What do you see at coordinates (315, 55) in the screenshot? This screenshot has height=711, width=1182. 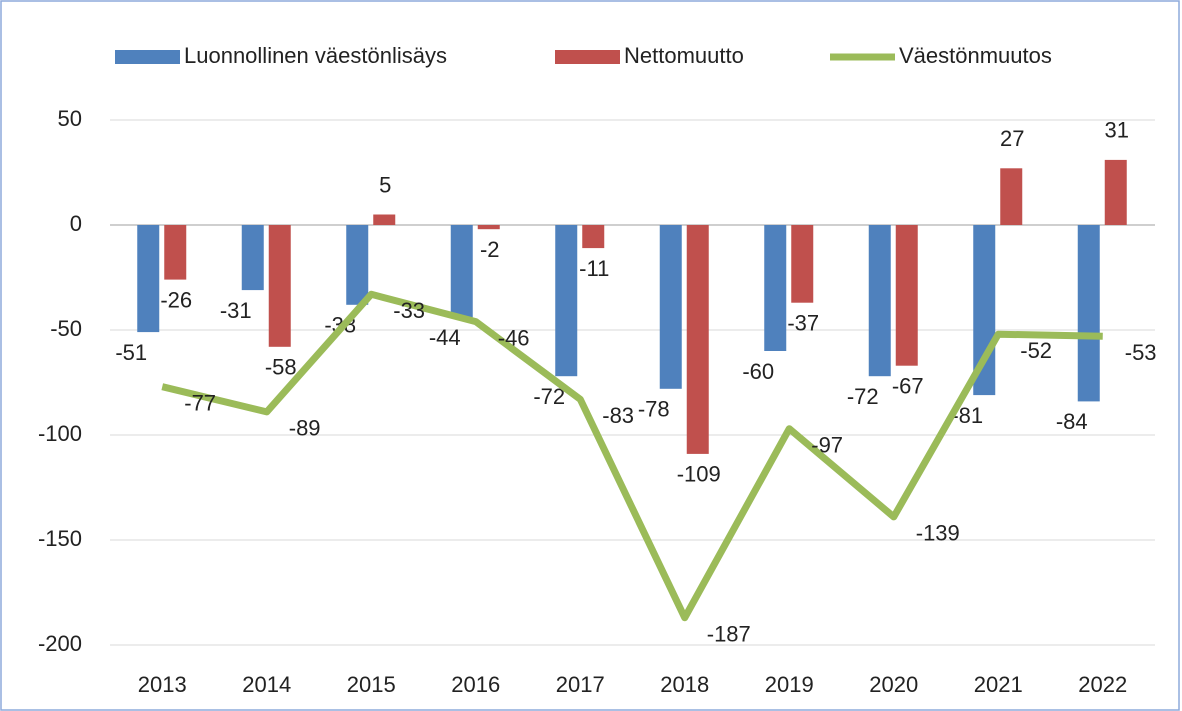 I see `legend-label: Luonnollinen väestönlisäys` at bounding box center [315, 55].